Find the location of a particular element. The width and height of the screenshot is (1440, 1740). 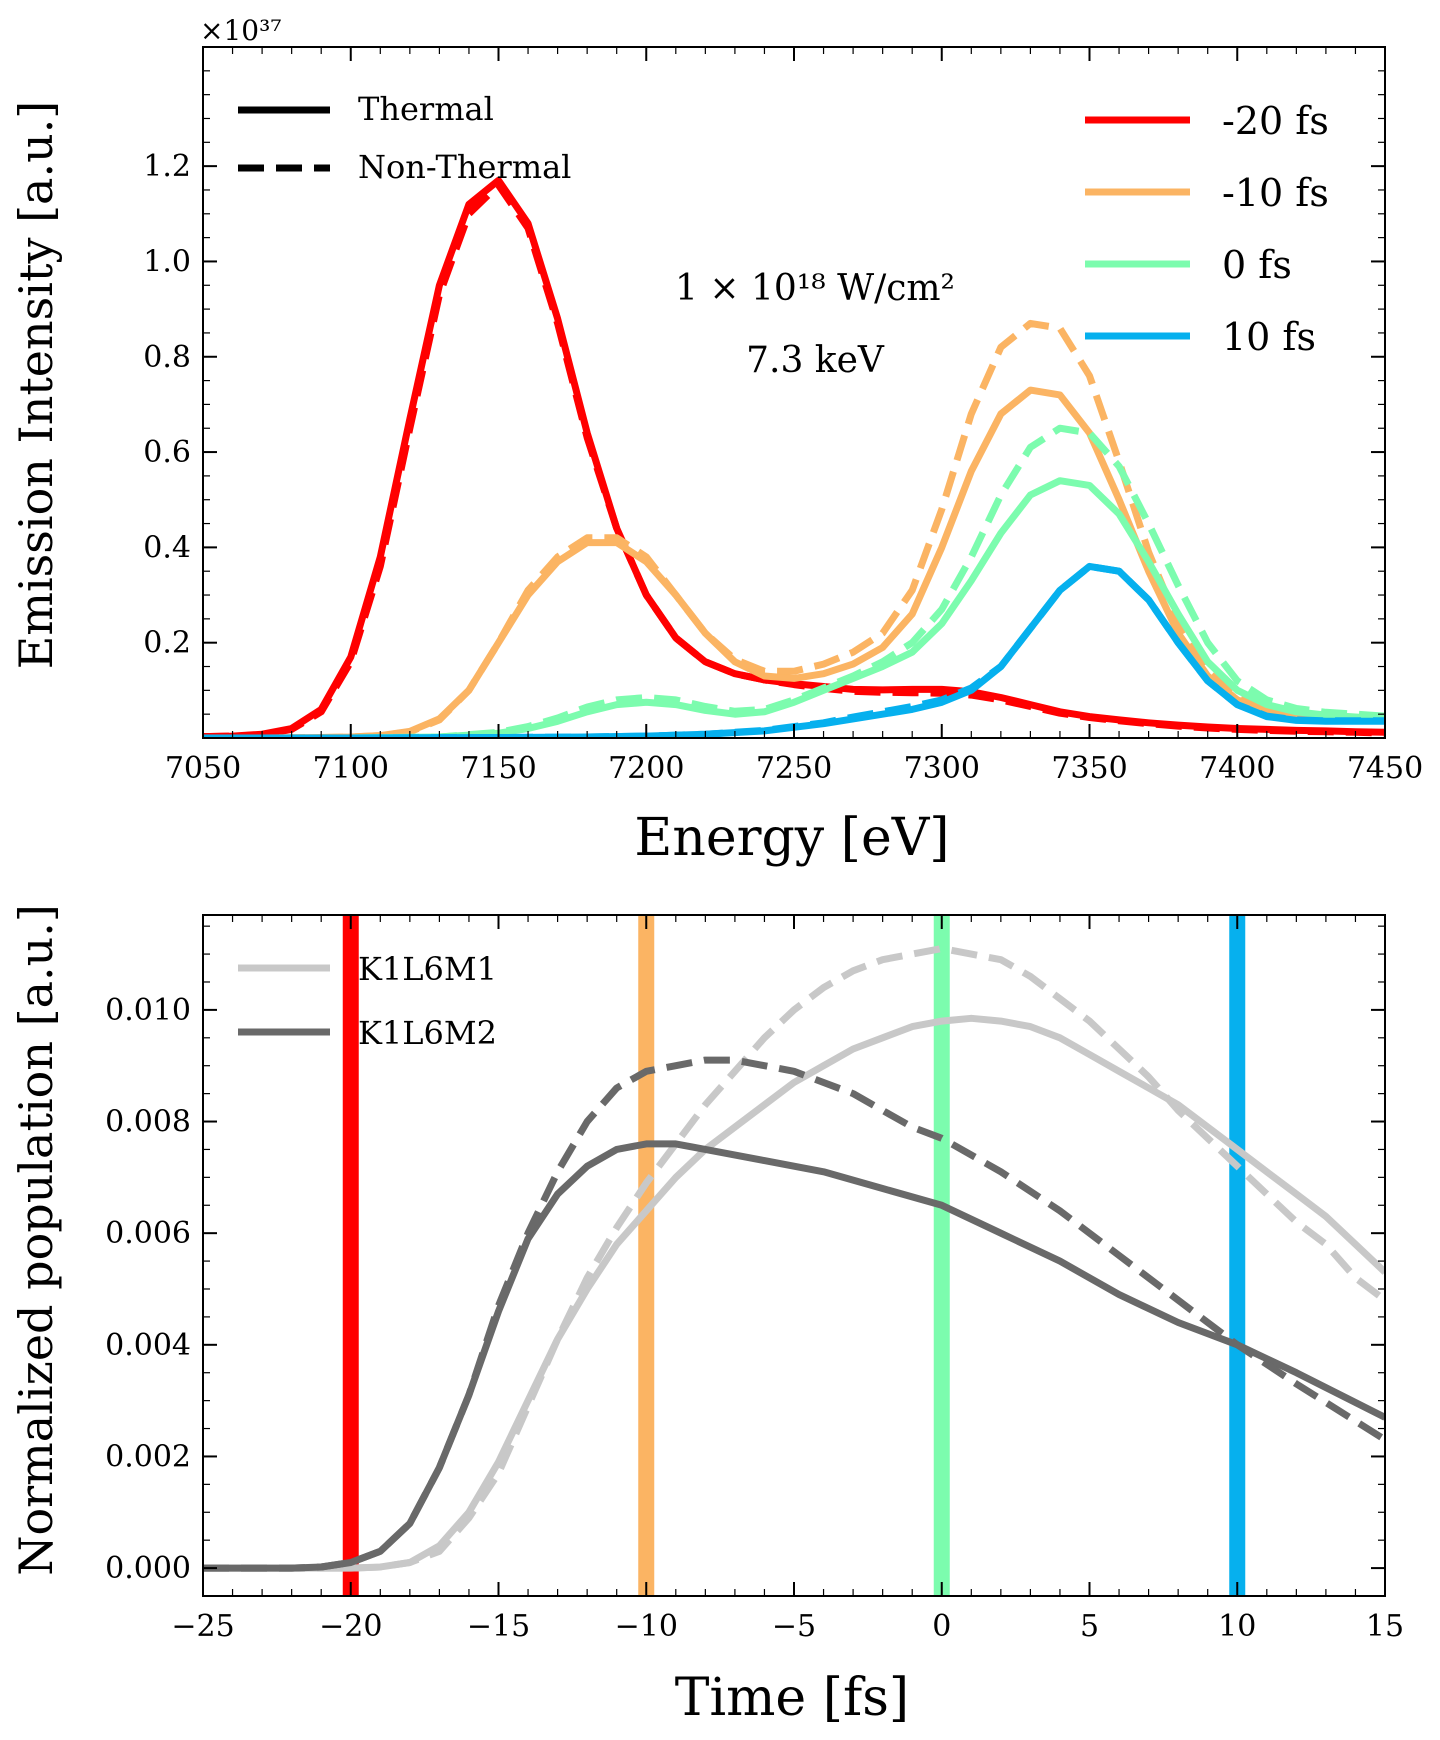

annotation-intensity: 1 × 10¹⁸ W/cm² is located at coordinates (815, 288).